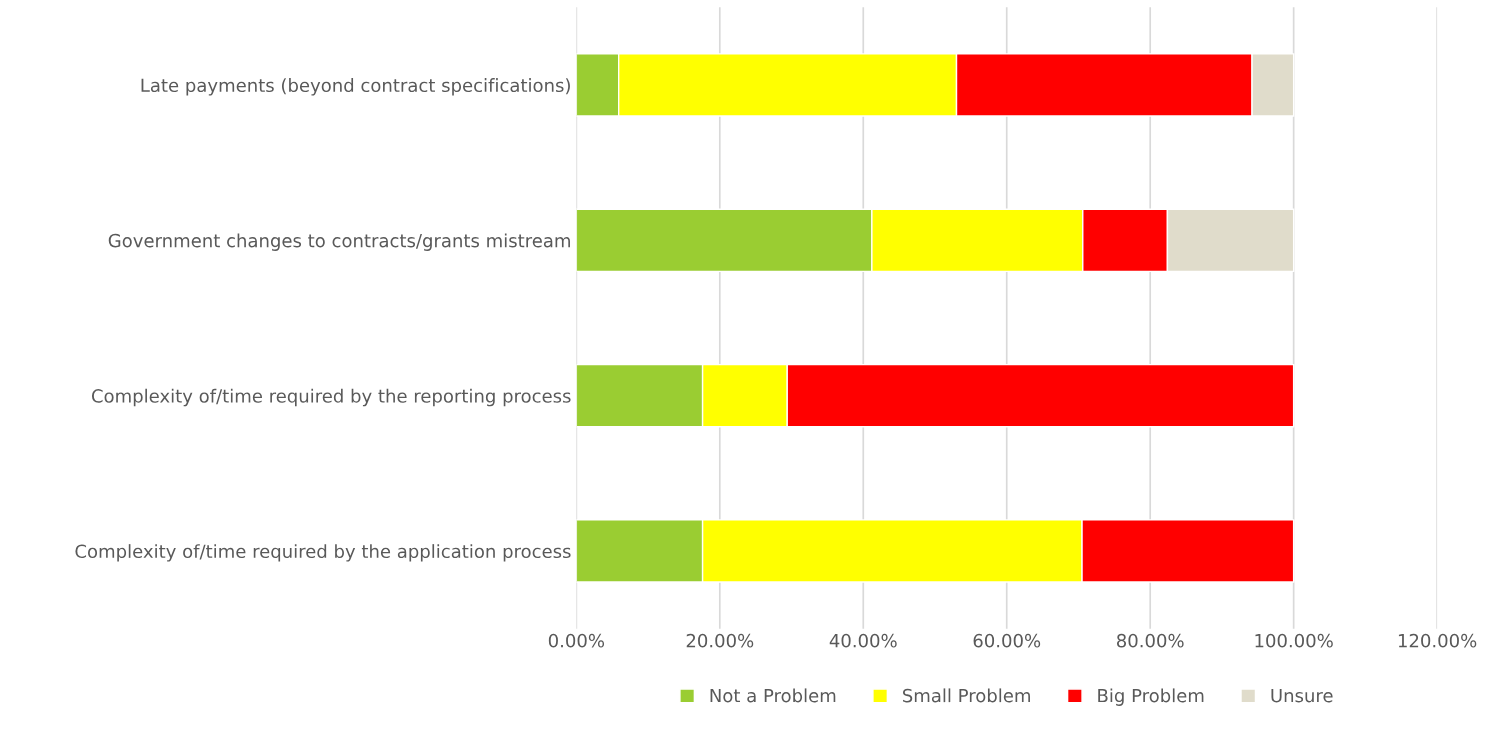 The image size is (1497, 731). Describe the element at coordinates (339, 242) in the screenshot. I see `y-tick-label: Government changes to contracts/grants mistream` at that location.